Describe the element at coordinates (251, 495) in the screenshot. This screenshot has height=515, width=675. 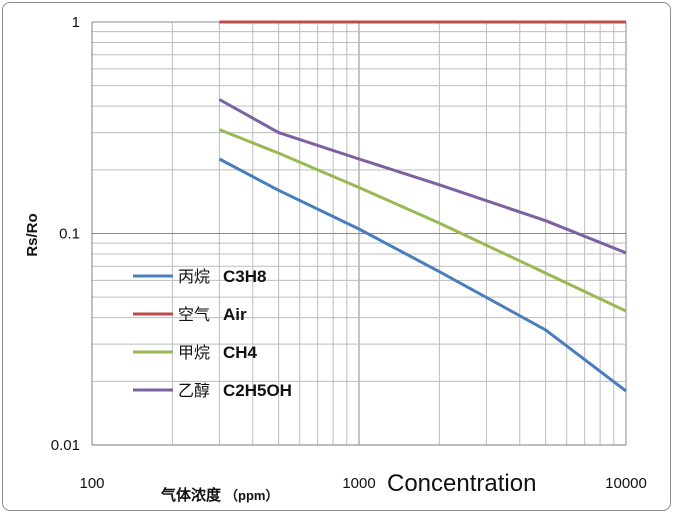
I see `x-axis-label-unit: （ppm）` at that location.